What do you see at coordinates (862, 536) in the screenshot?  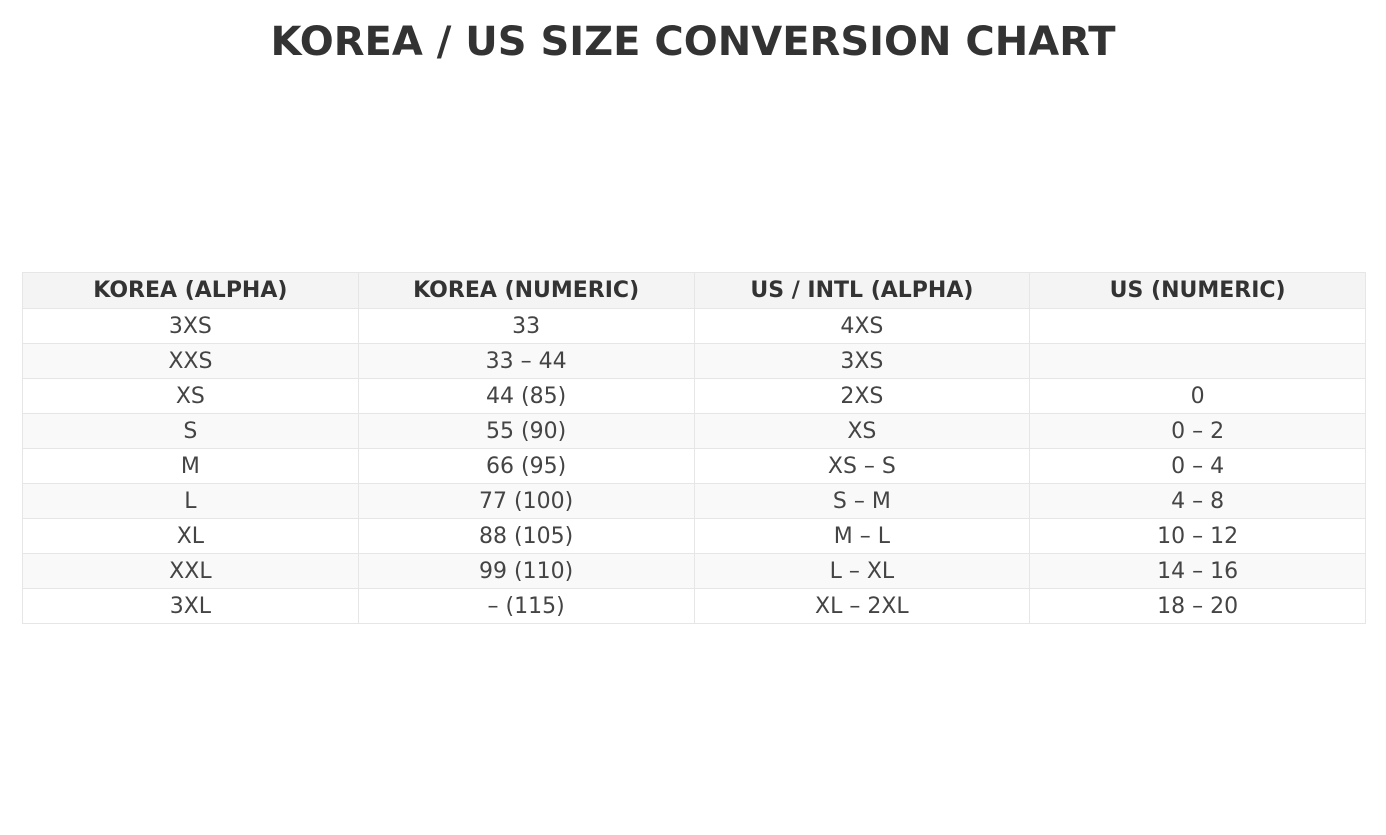 I see `table-cell: M – L` at bounding box center [862, 536].